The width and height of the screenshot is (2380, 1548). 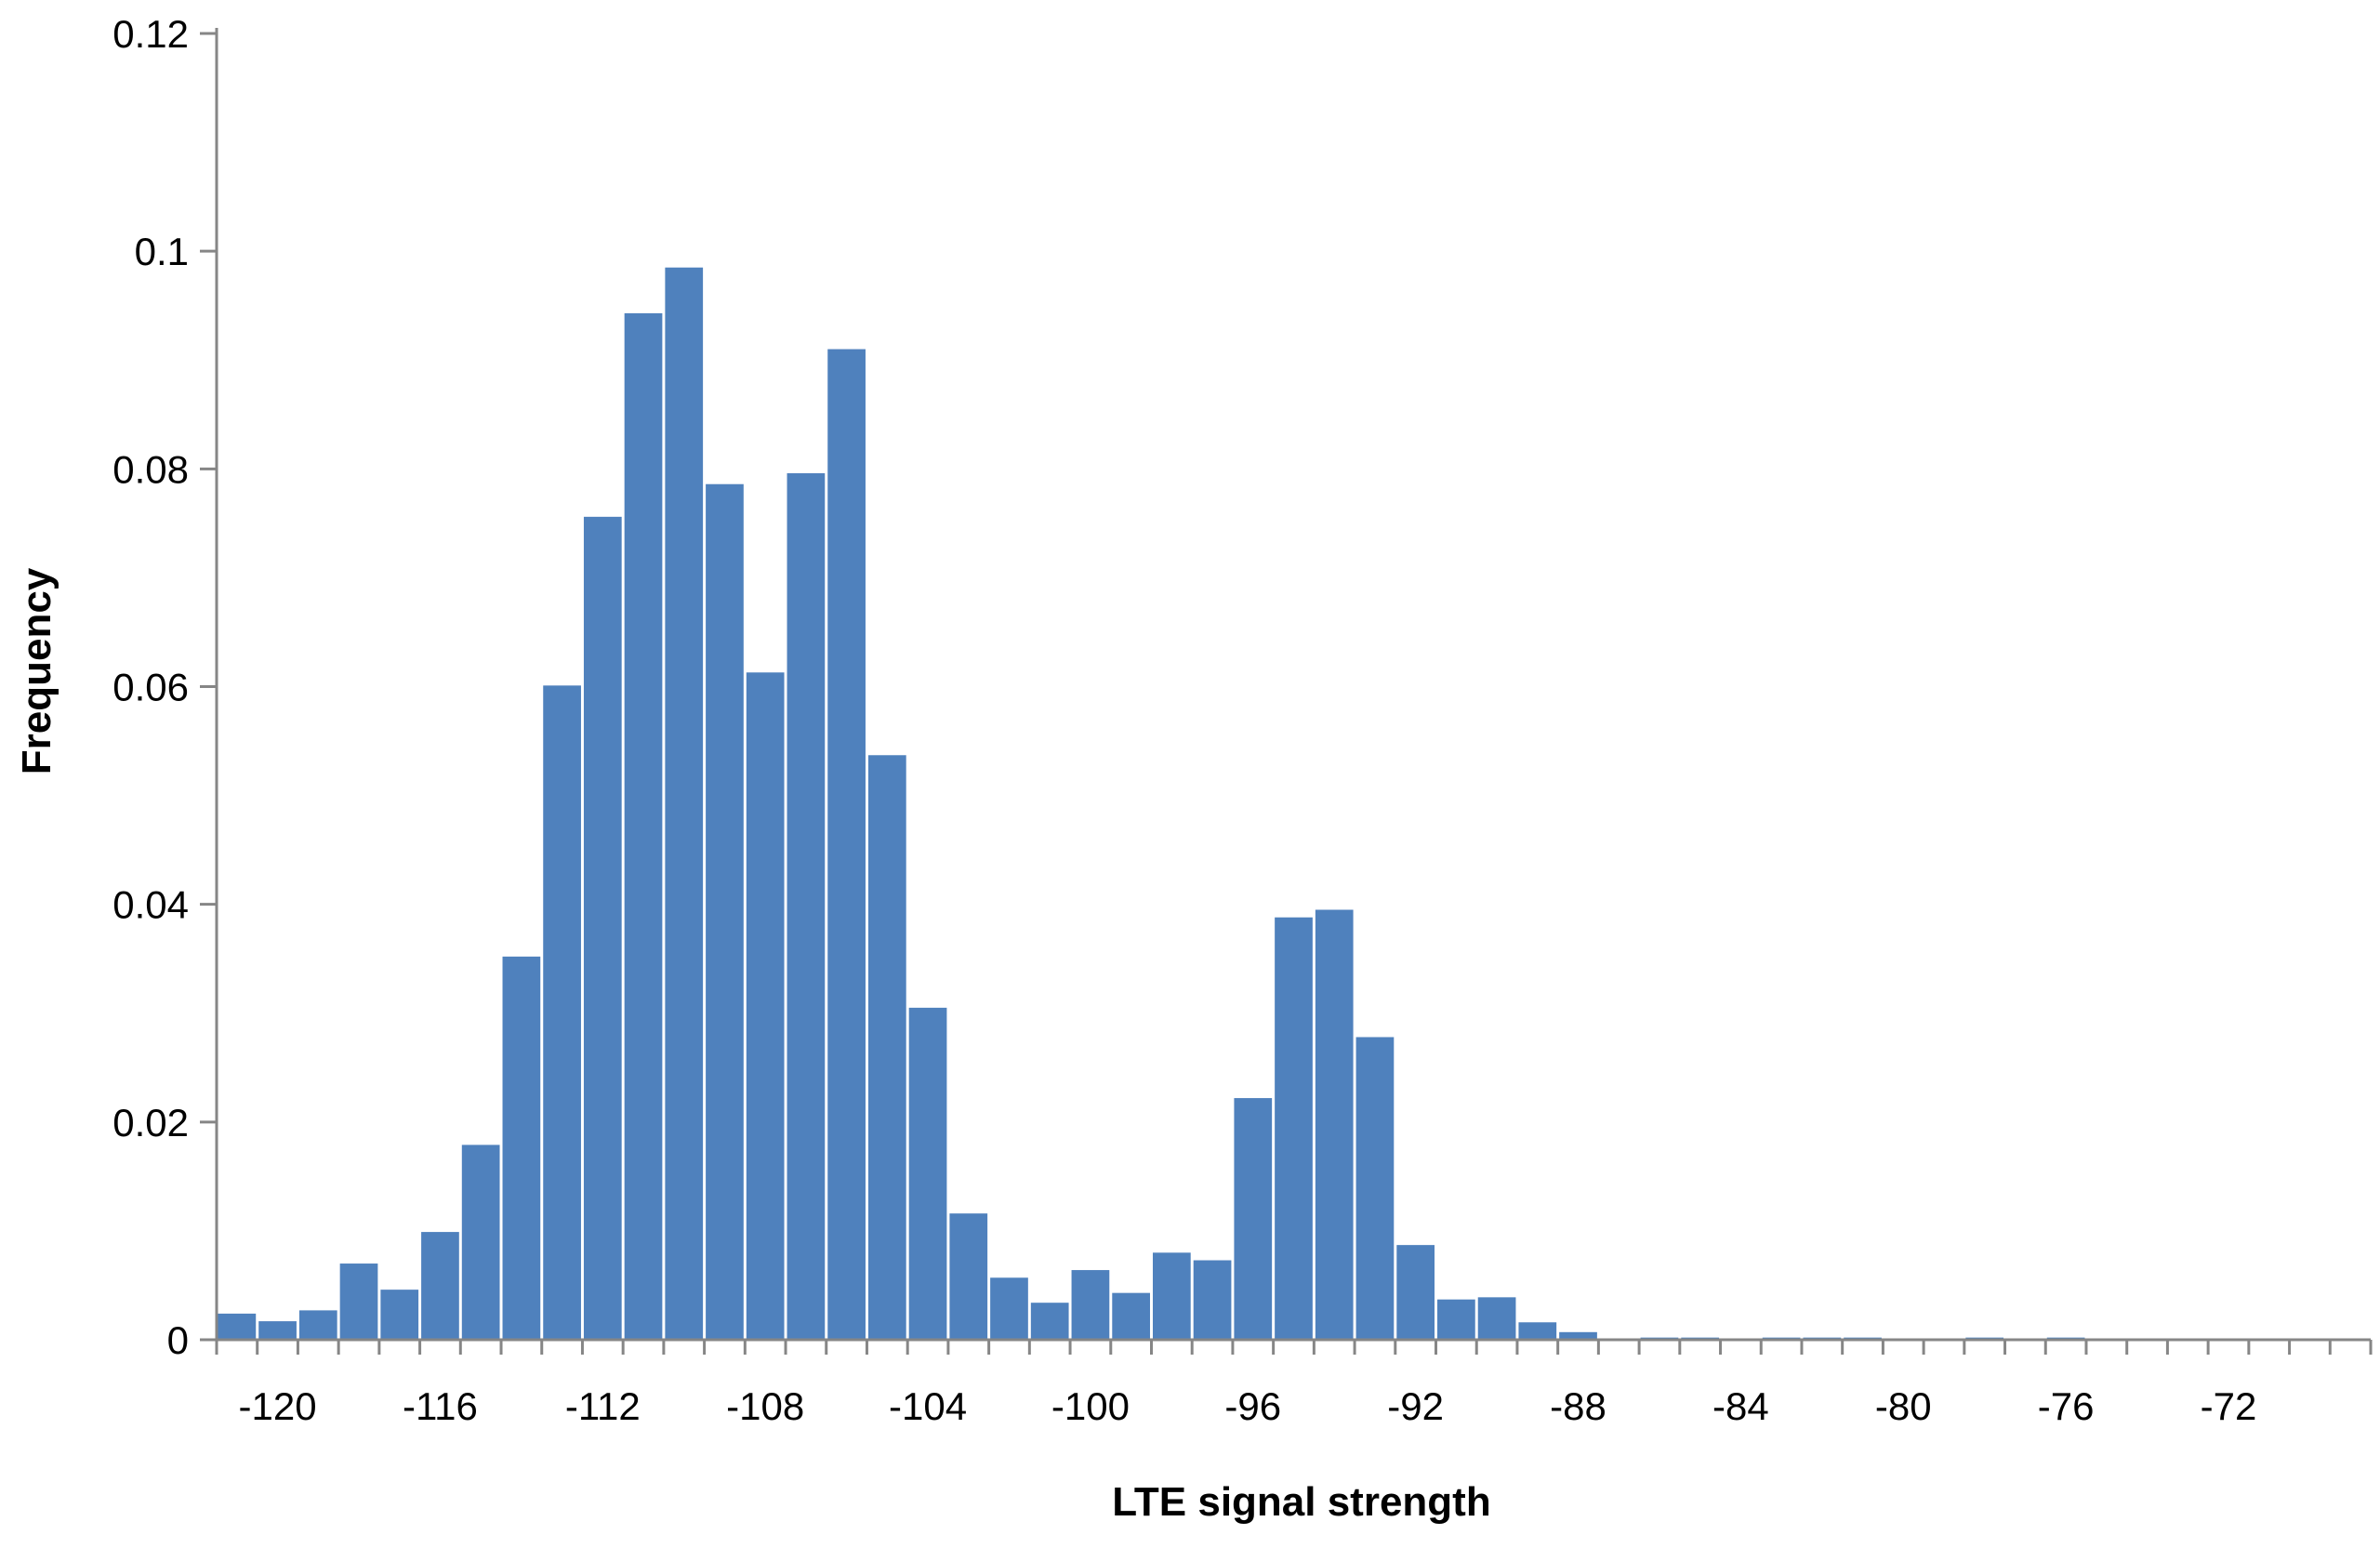 I want to click on x-axis-title: LTE signal strength, so click(x=1301, y=1502).